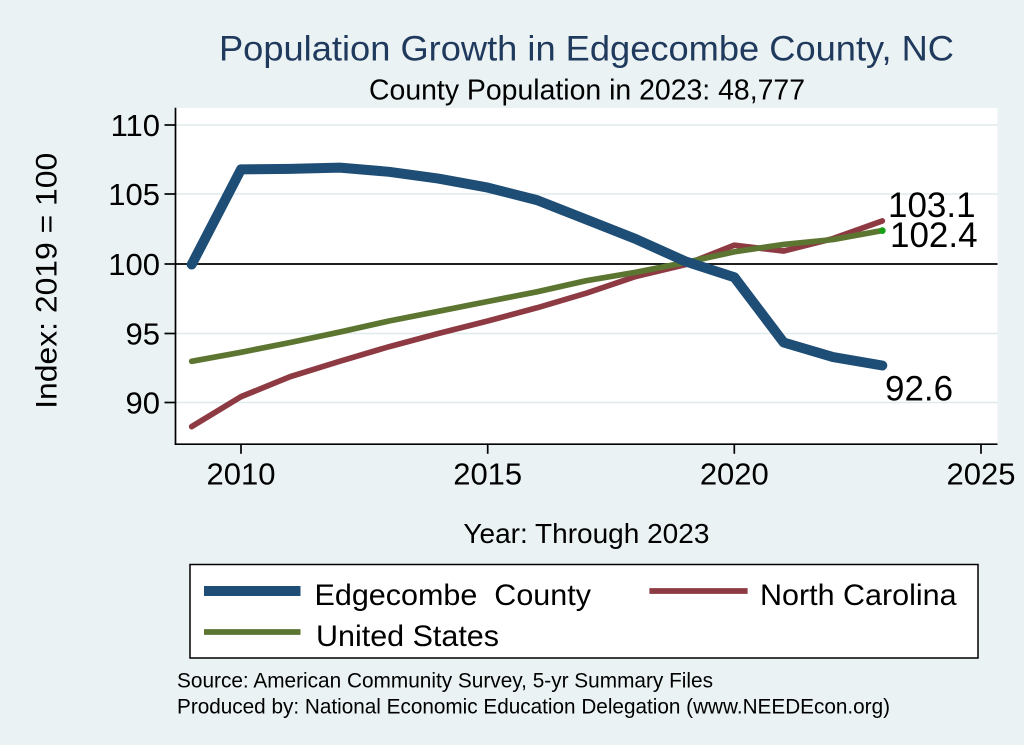 This screenshot has width=1024, height=745. Describe the element at coordinates (919, 389) in the screenshot. I see `svg-text: 92.6` at that location.